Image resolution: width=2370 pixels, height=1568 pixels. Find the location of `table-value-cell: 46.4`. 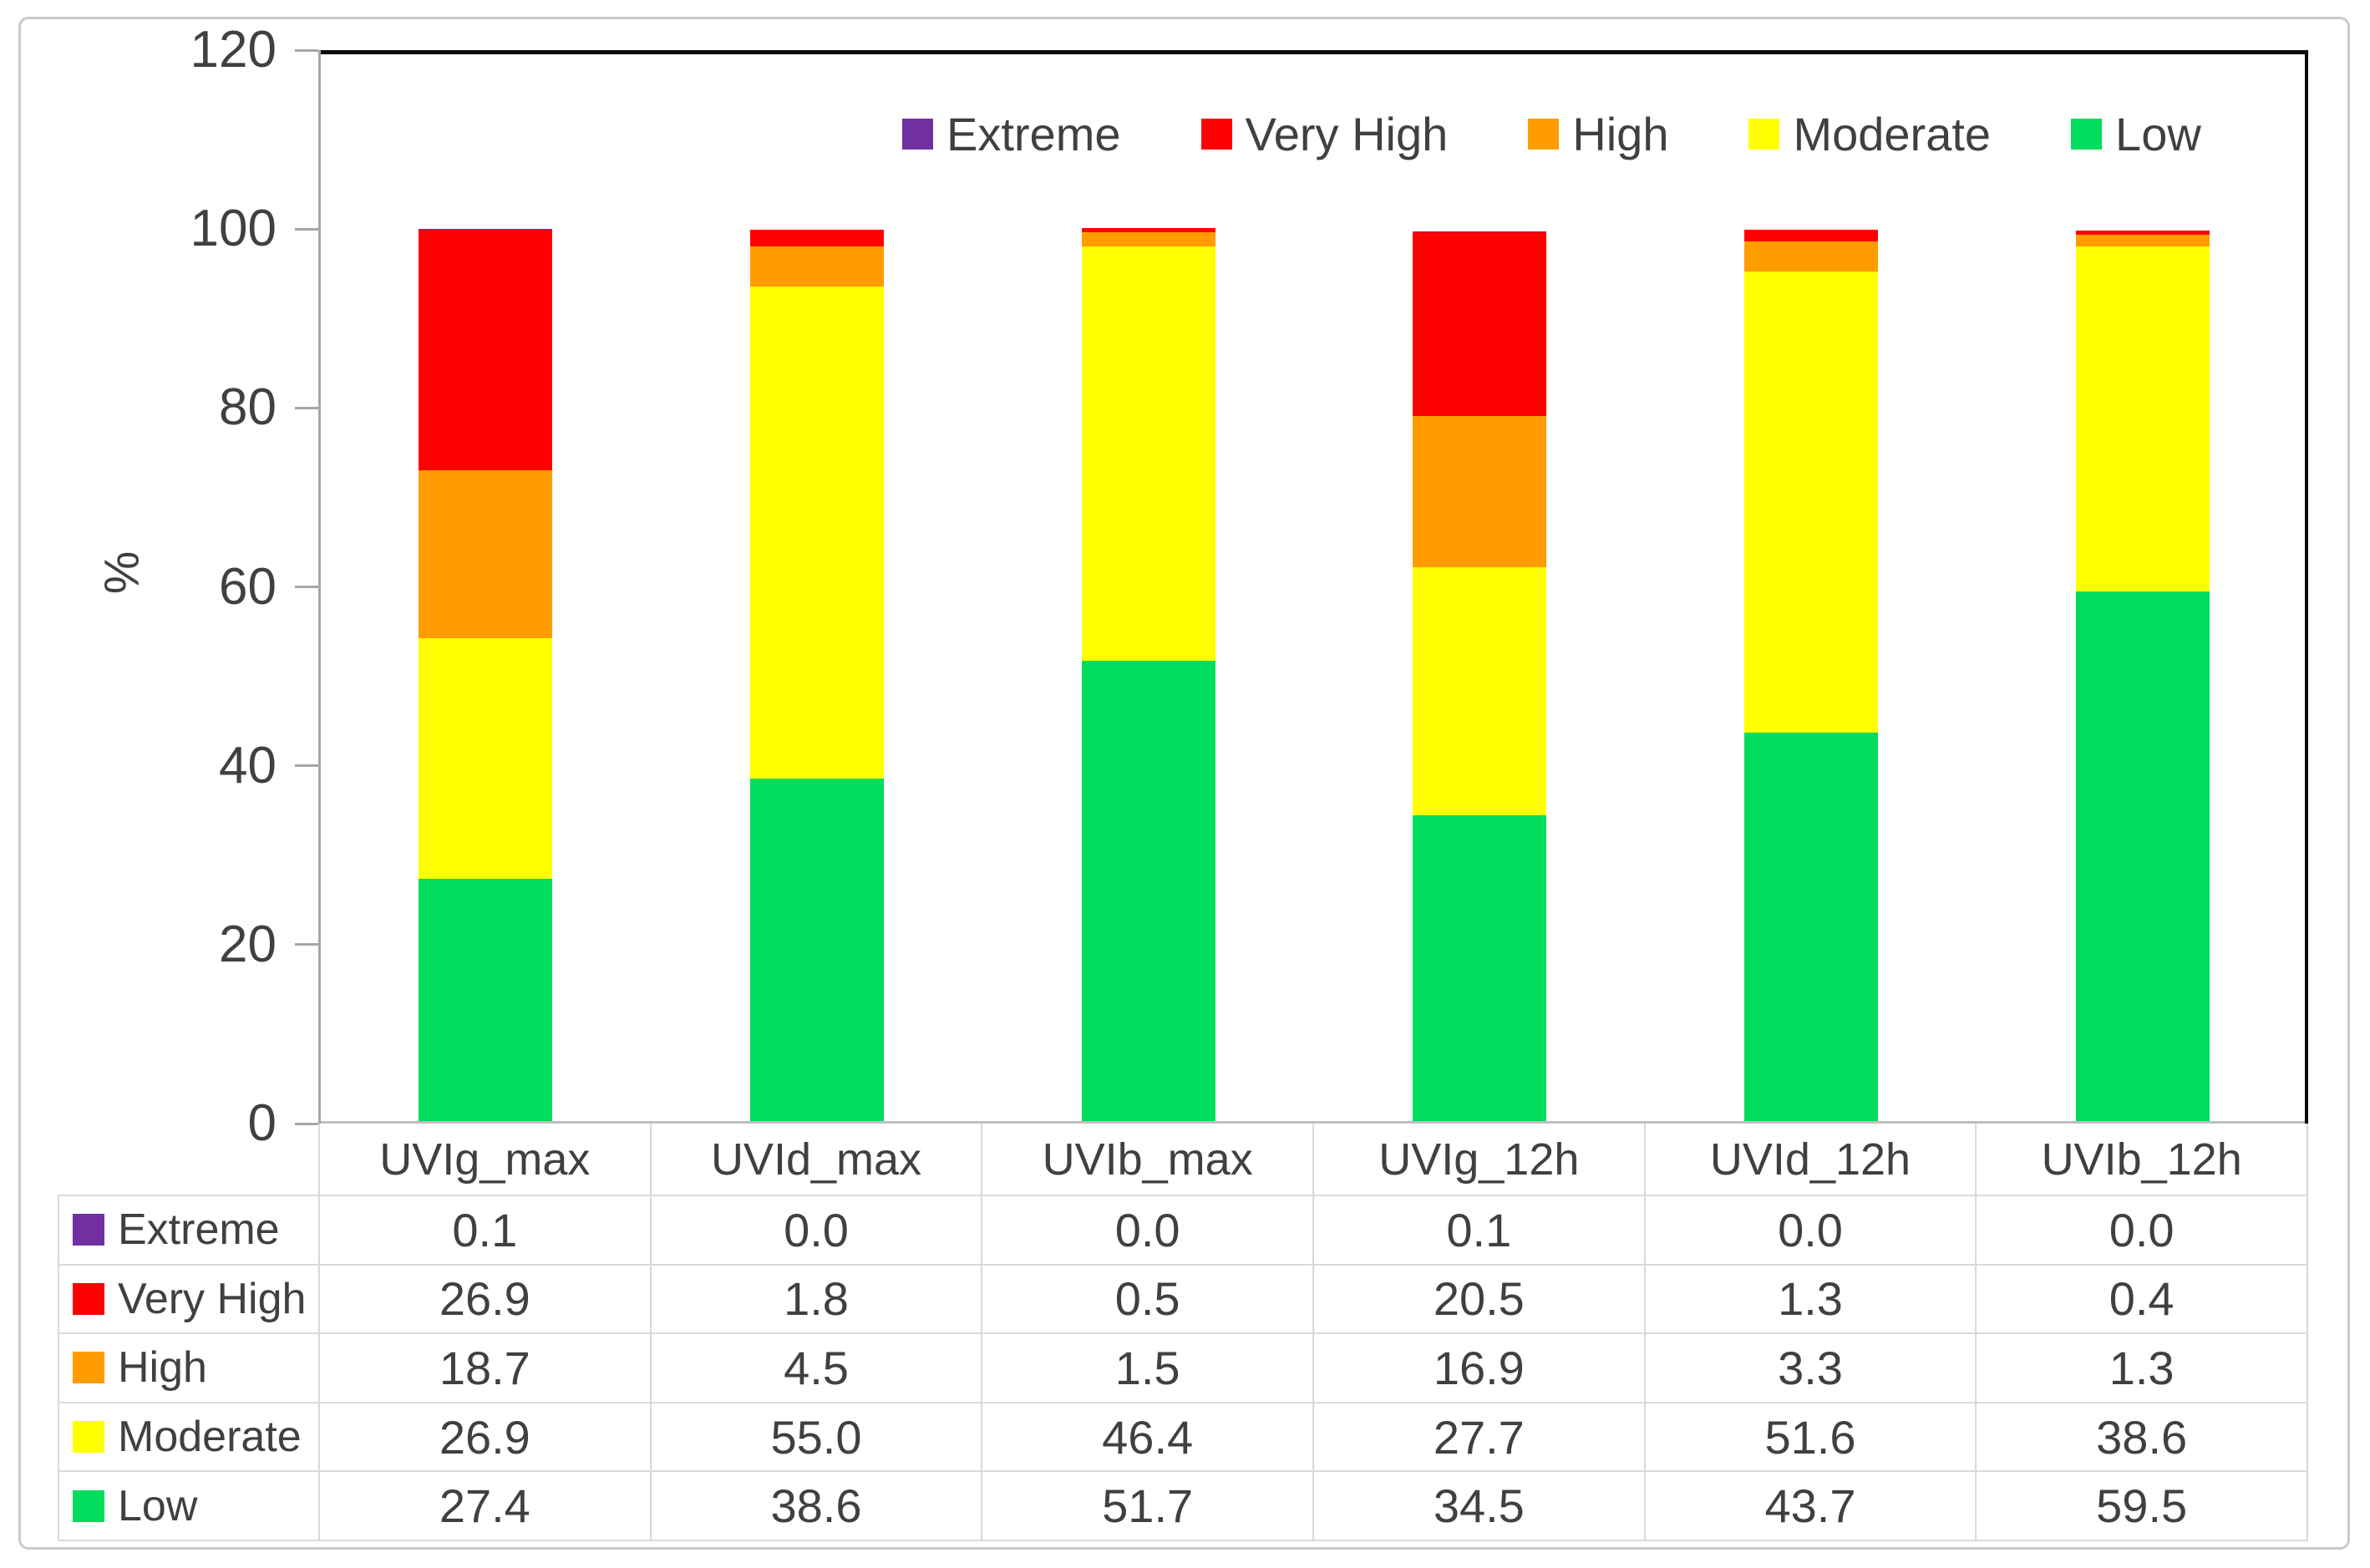

table-value-cell: 46.4 is located at coordinates (1148, 1438).